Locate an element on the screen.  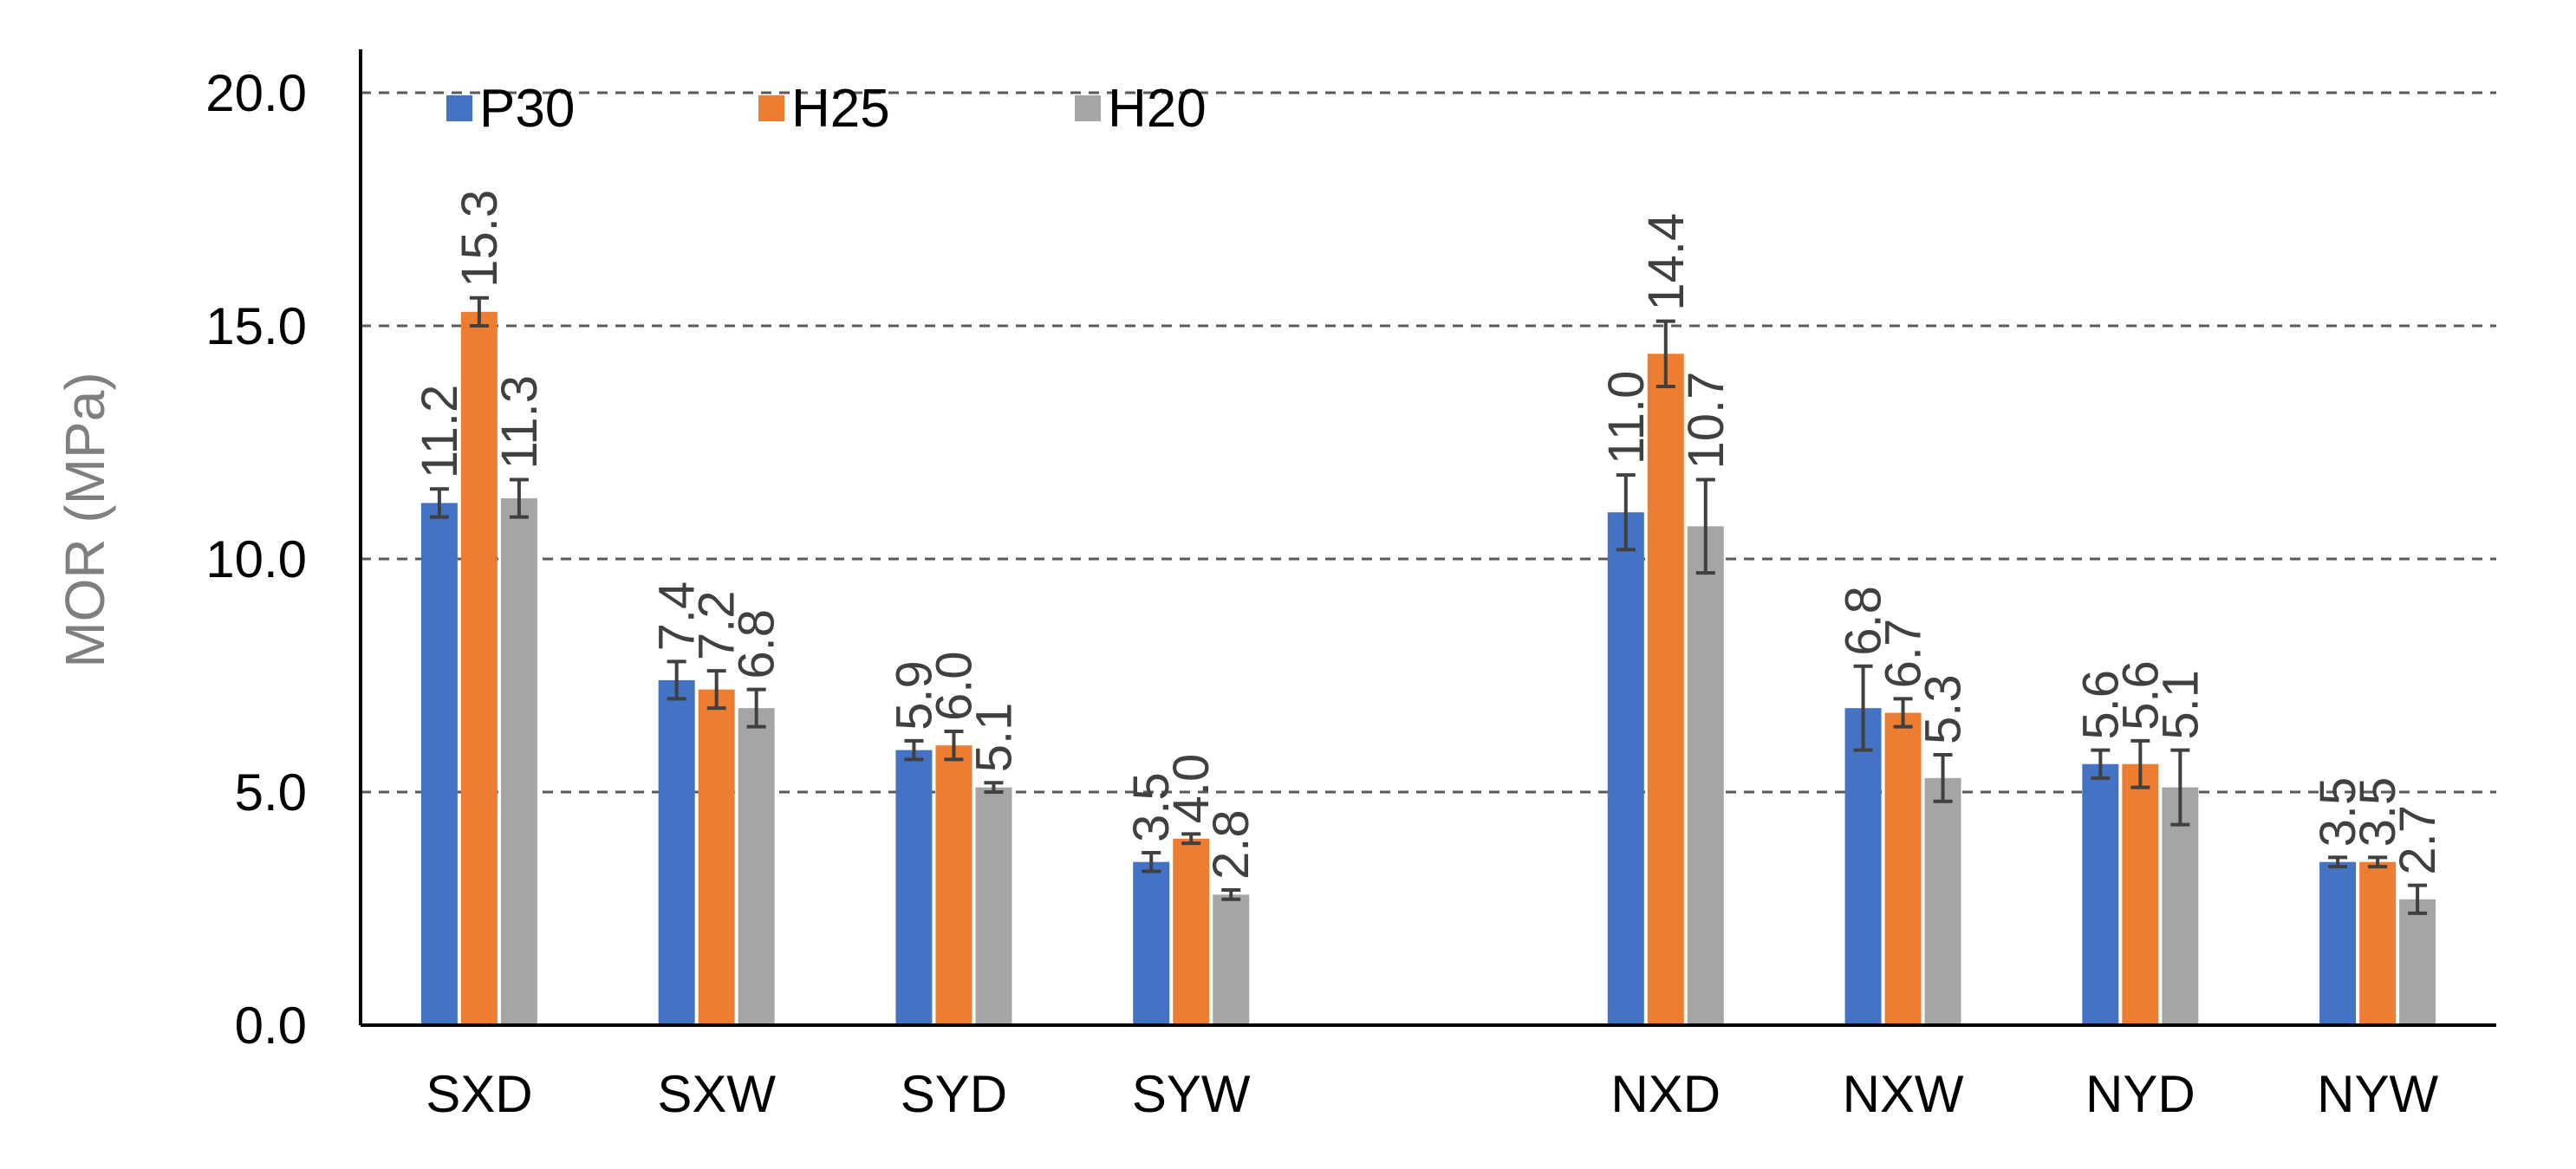
x-tick-label: NXD is located at coordinates (1665, 1094).